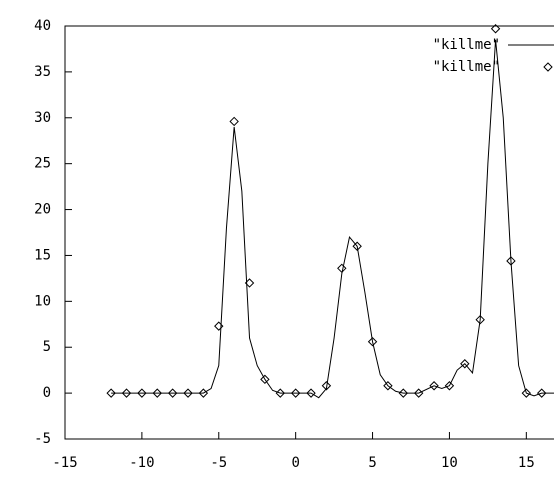 Image resolution: width=554 pixels, height=484 pixels. I want to click on x-tick-label: 10, so click(449, 463).